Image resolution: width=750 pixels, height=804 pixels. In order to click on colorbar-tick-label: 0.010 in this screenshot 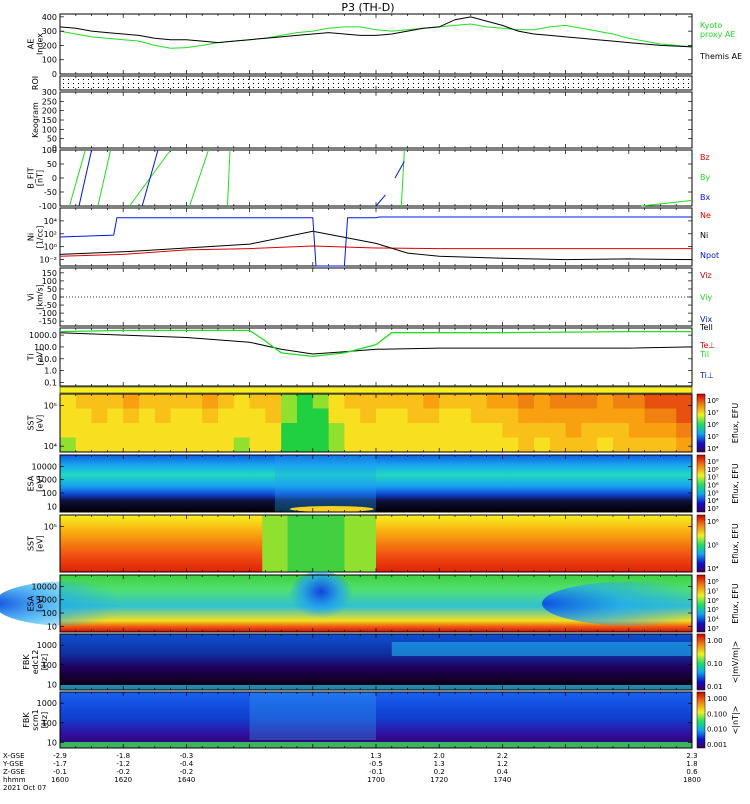, I will do `click(717, 730)`.